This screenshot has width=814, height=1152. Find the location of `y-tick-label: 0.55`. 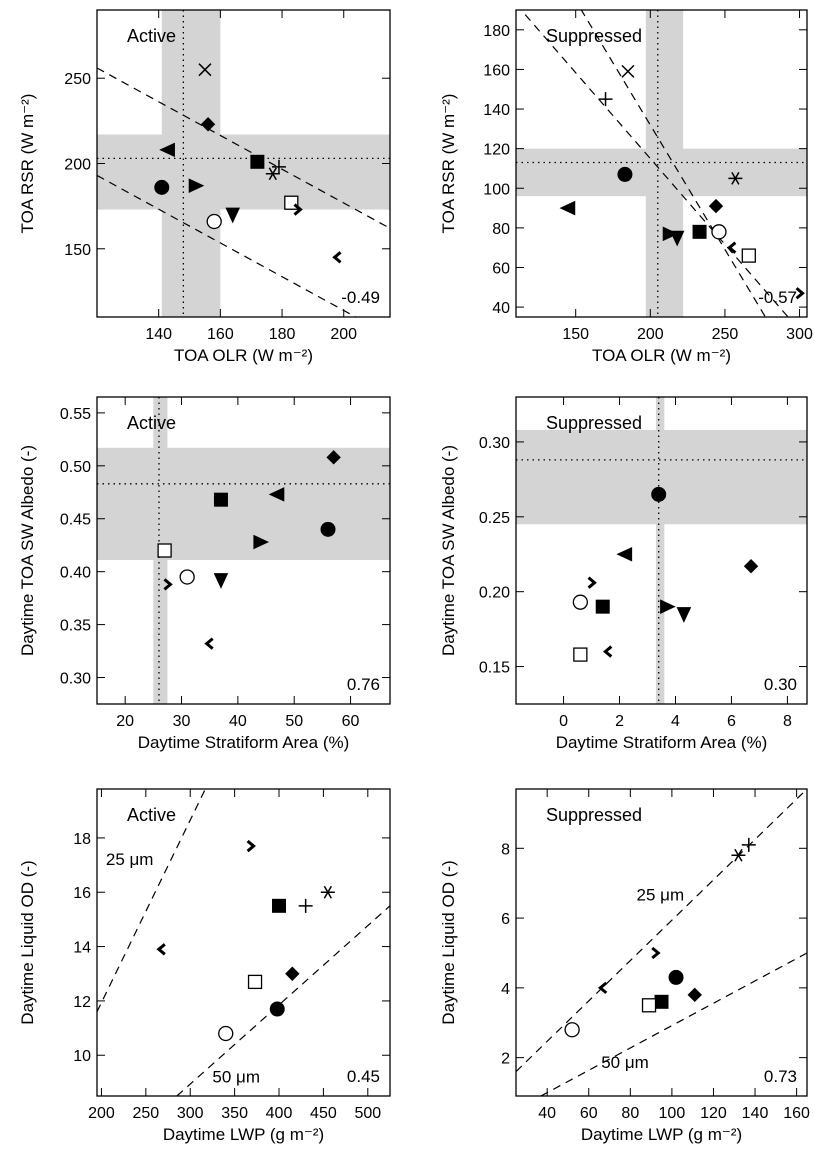

y-tick-label: 0.55 is located at coordinates (75, 414).